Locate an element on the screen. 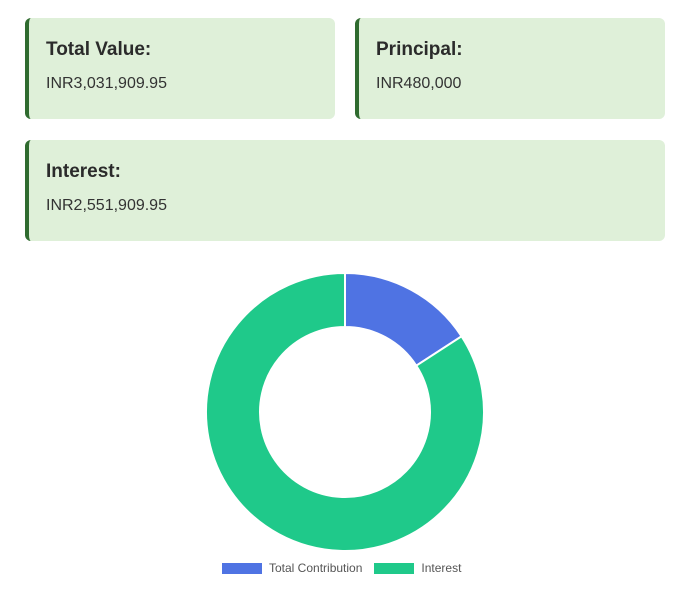  legend-label-total-contribution: Total Contribution is located at coordinates (316, 568).